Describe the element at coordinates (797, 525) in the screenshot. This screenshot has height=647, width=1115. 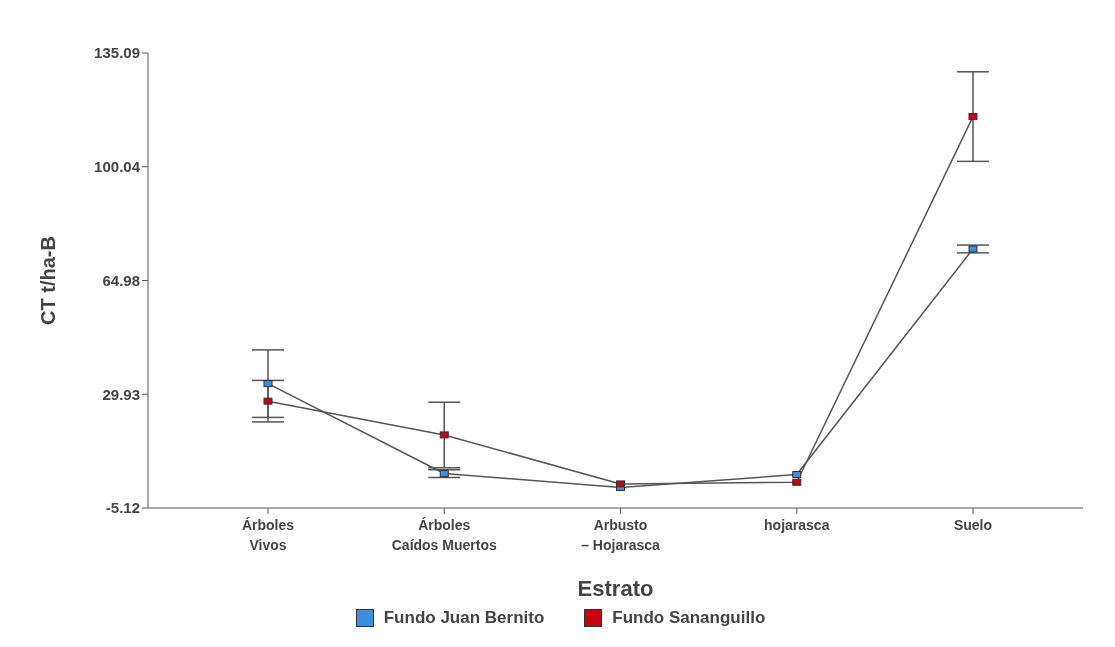
I see `x-tick-label: hojarasca` at that location.